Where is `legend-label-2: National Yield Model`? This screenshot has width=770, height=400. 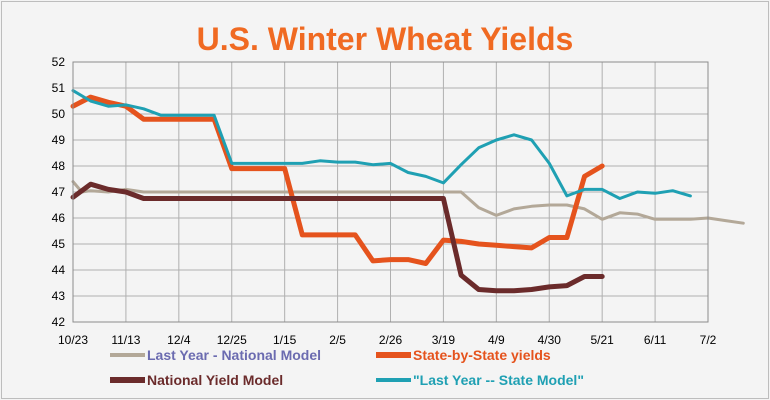
legend-label-2: National Yield Model is located at coordinates (215, 380).